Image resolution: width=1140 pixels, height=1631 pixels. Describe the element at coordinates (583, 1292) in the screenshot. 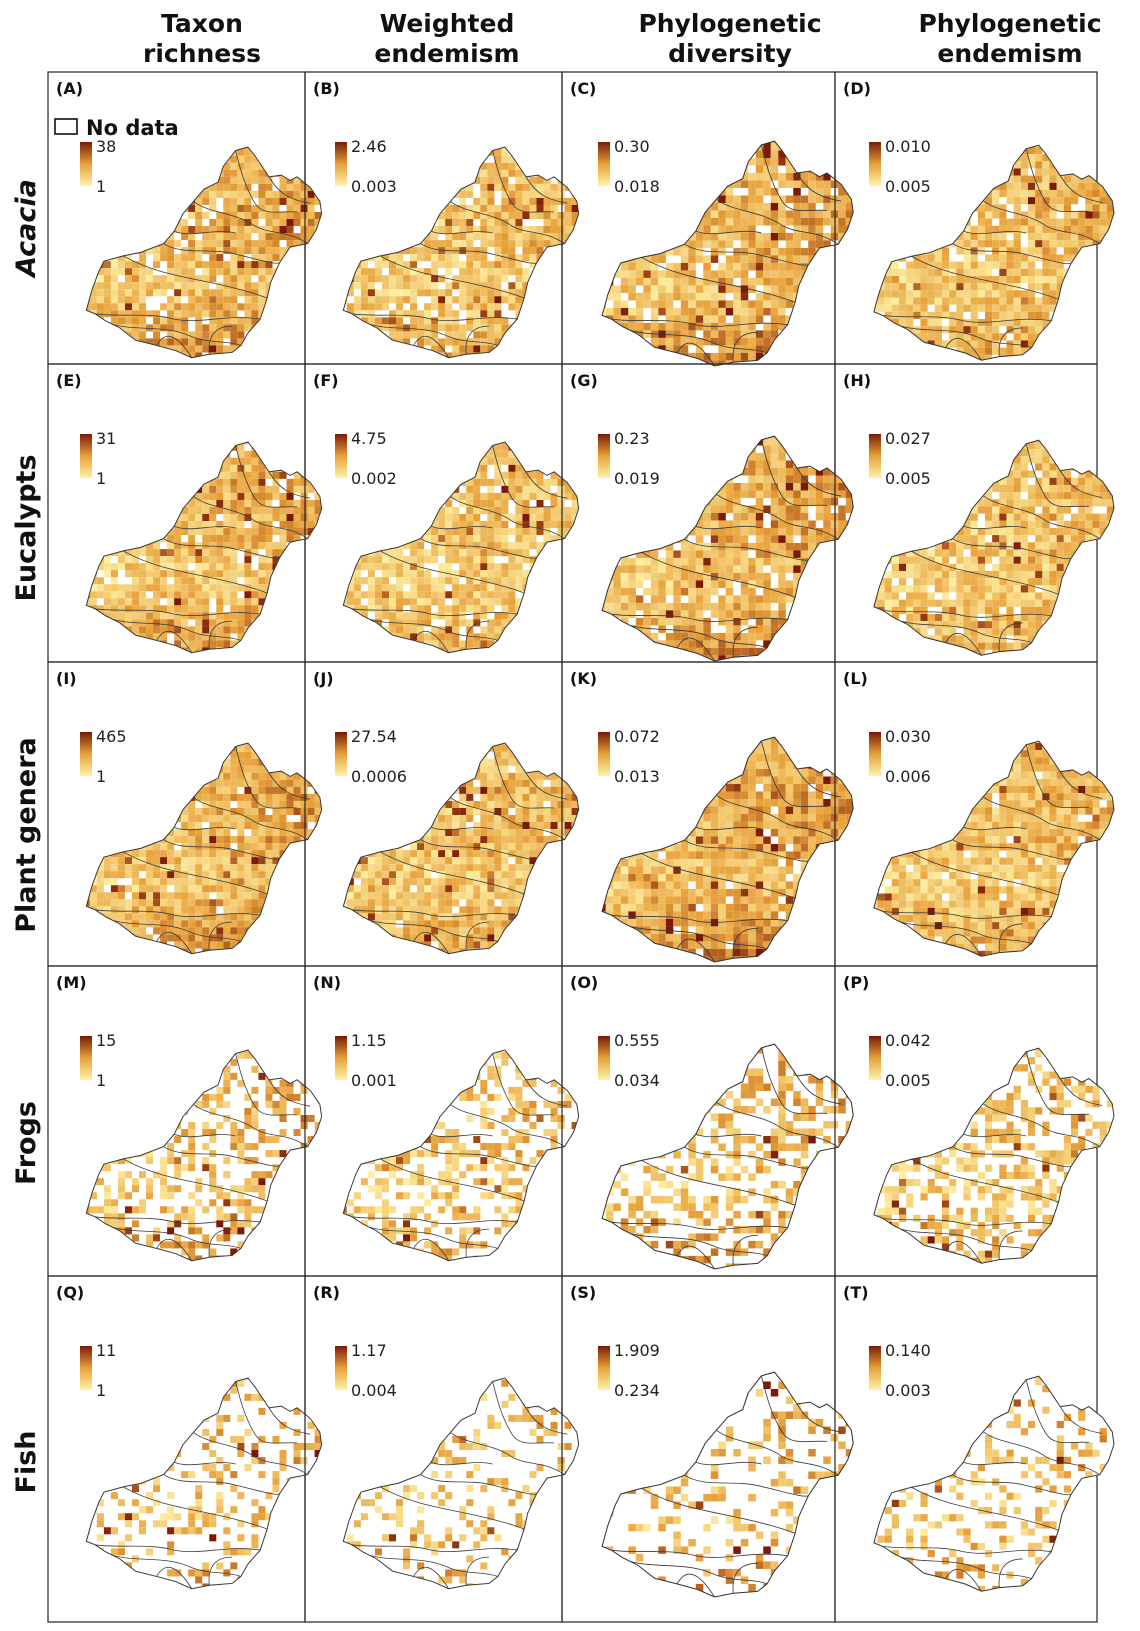

I see `panel-label: (S)` at that location.